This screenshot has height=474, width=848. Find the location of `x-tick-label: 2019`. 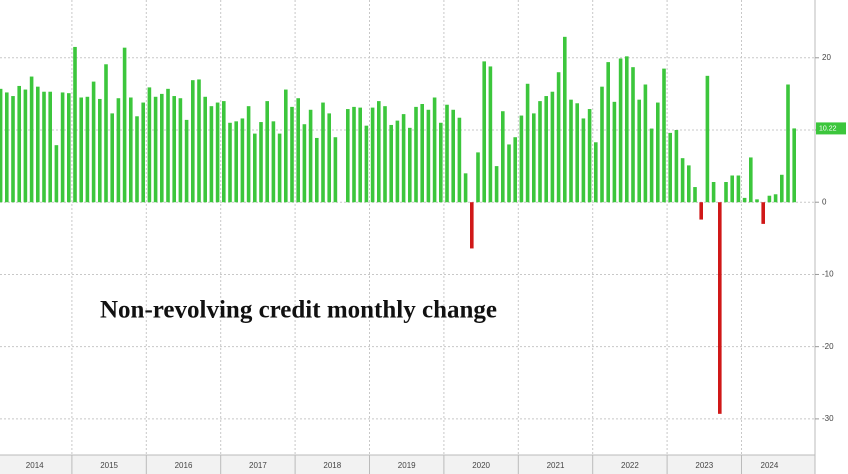

x-tick-label: 2019 is located at coordinates (407, 465).